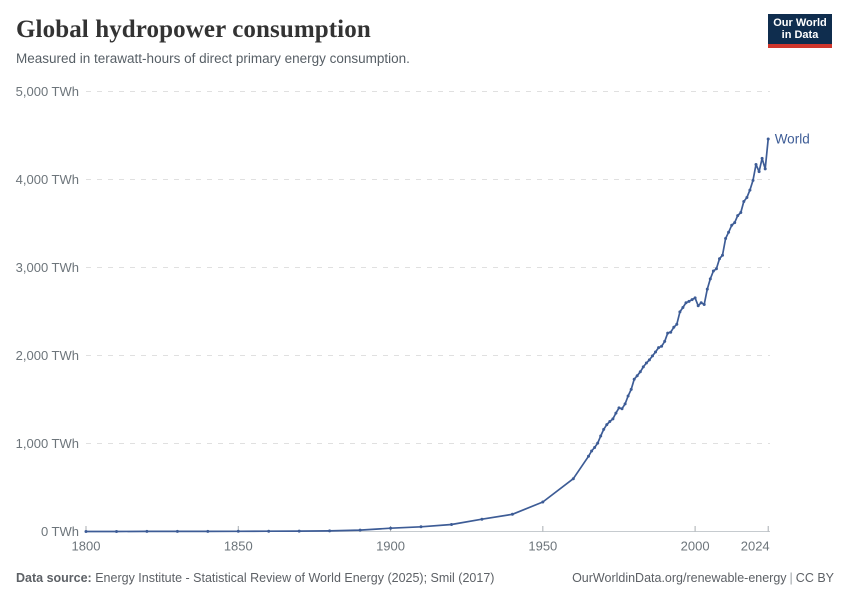 The width and height of the screenshot is (850, 600). I want to click on series-label-world: World, so click(792, 139).